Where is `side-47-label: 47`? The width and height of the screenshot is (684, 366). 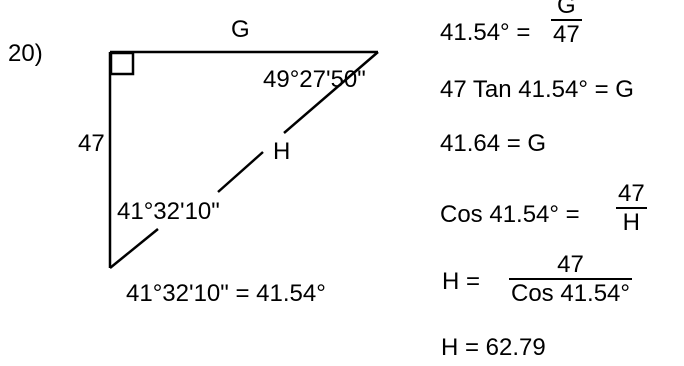
side-47-label: 47 is located at coordinates (91, 144).